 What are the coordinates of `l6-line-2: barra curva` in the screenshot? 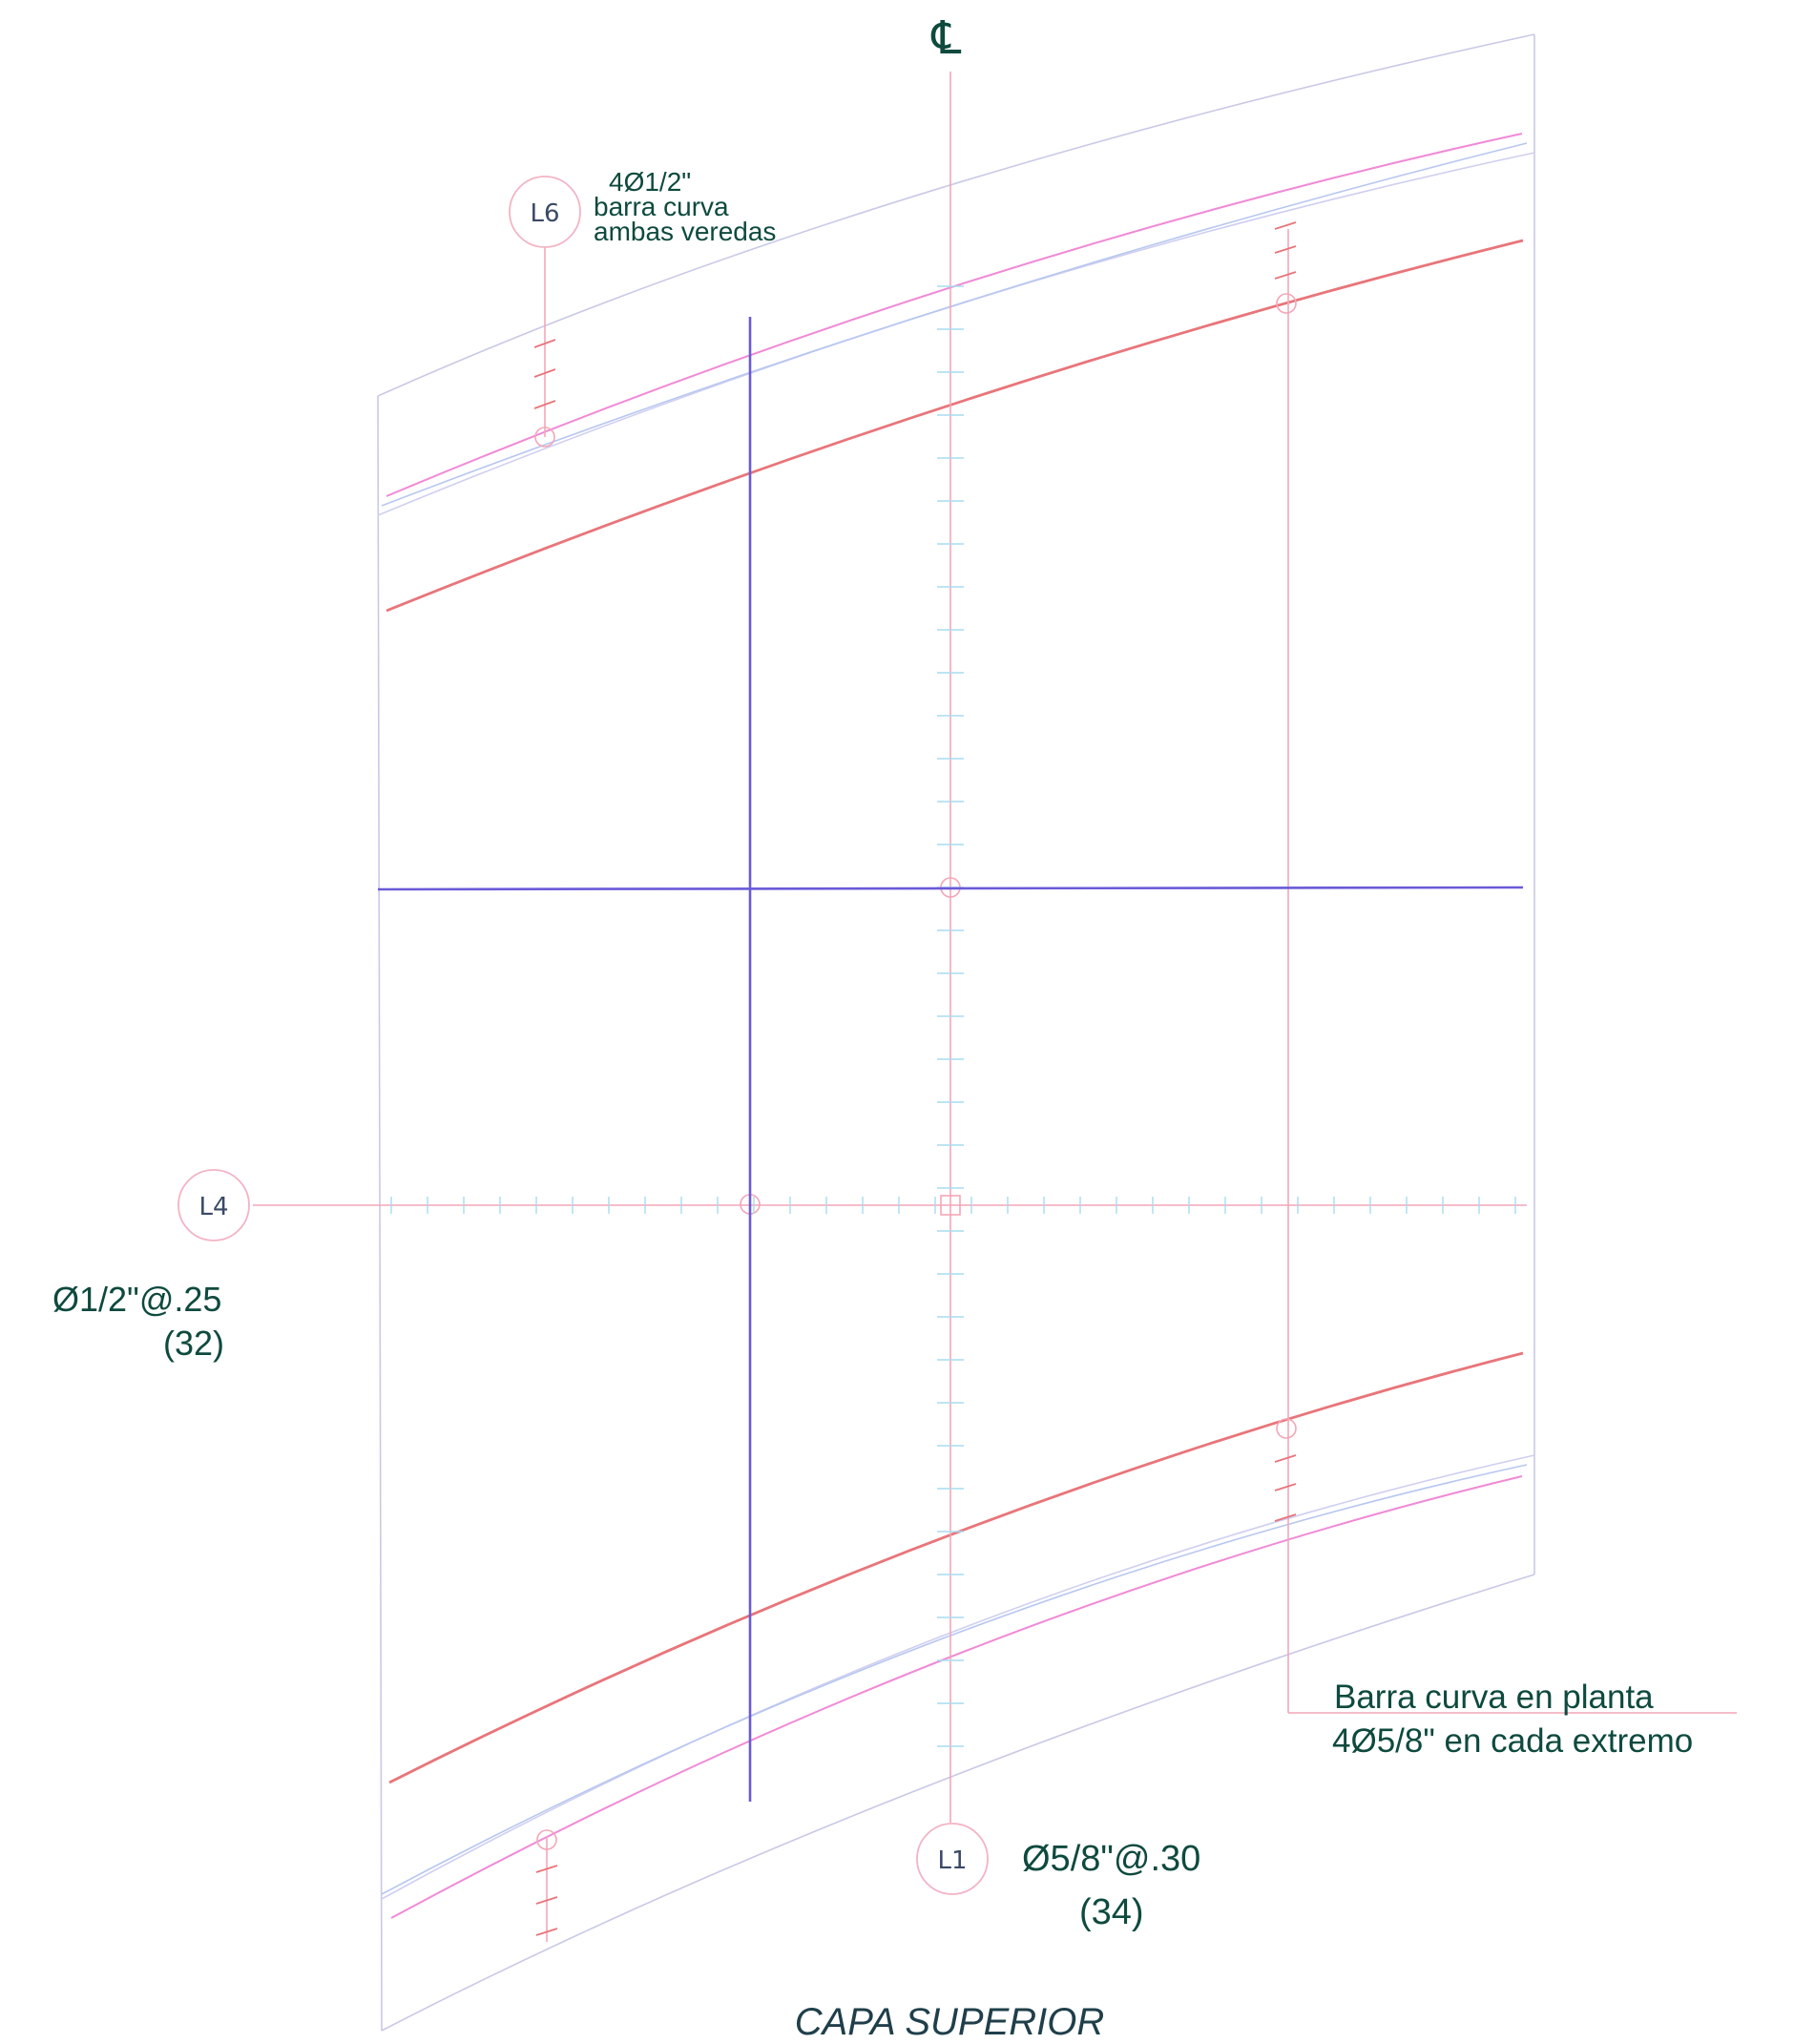 It's located at (661, 206).